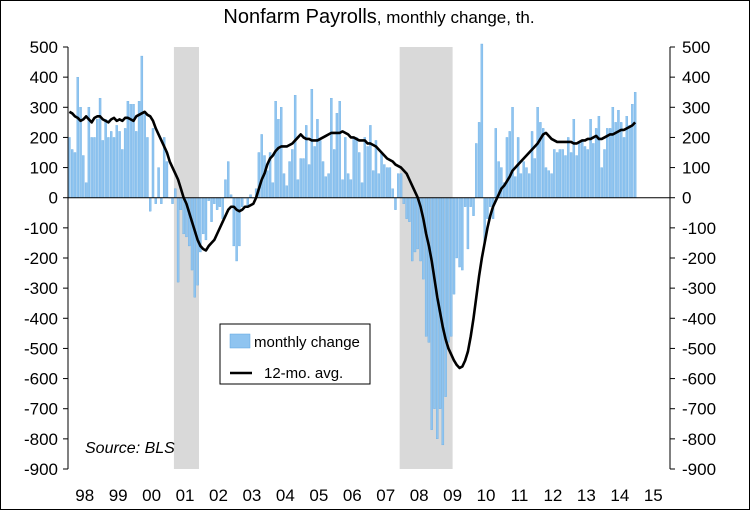 The height and width of the screenshot is (510, 750). I want to click on y-tick-label-right: -900, so click(699, 469).